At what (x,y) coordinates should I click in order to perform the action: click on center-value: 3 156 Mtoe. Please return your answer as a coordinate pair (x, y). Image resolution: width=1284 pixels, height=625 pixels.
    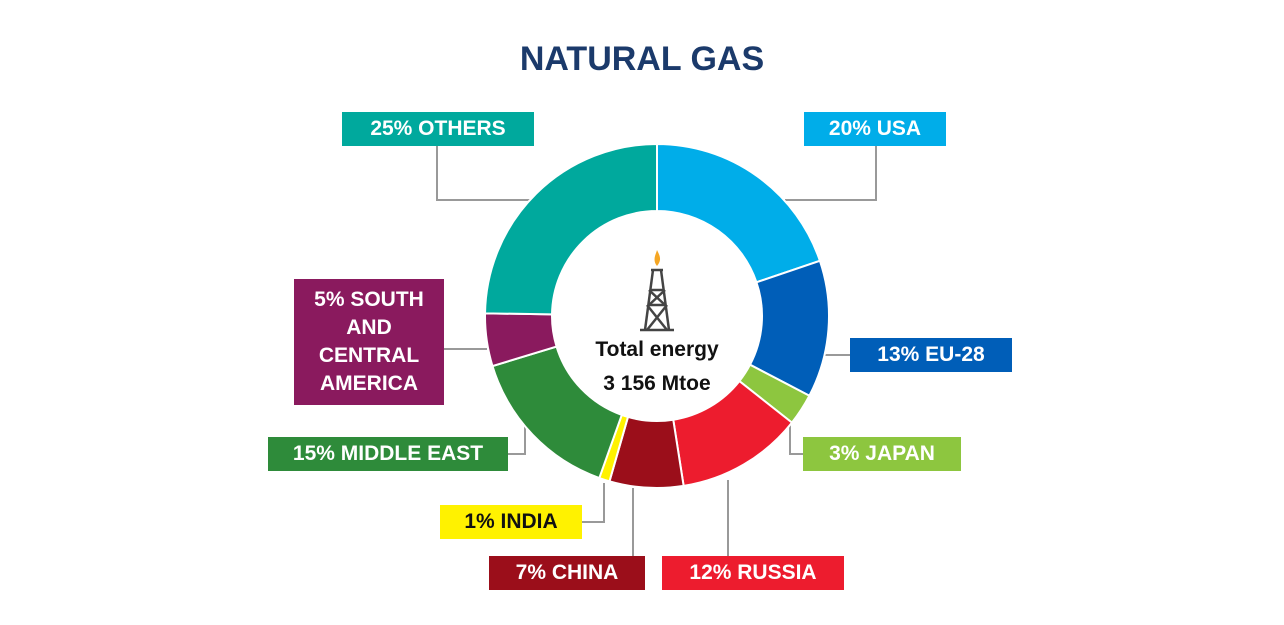
    Looking at the image, I should click on (657, 383).